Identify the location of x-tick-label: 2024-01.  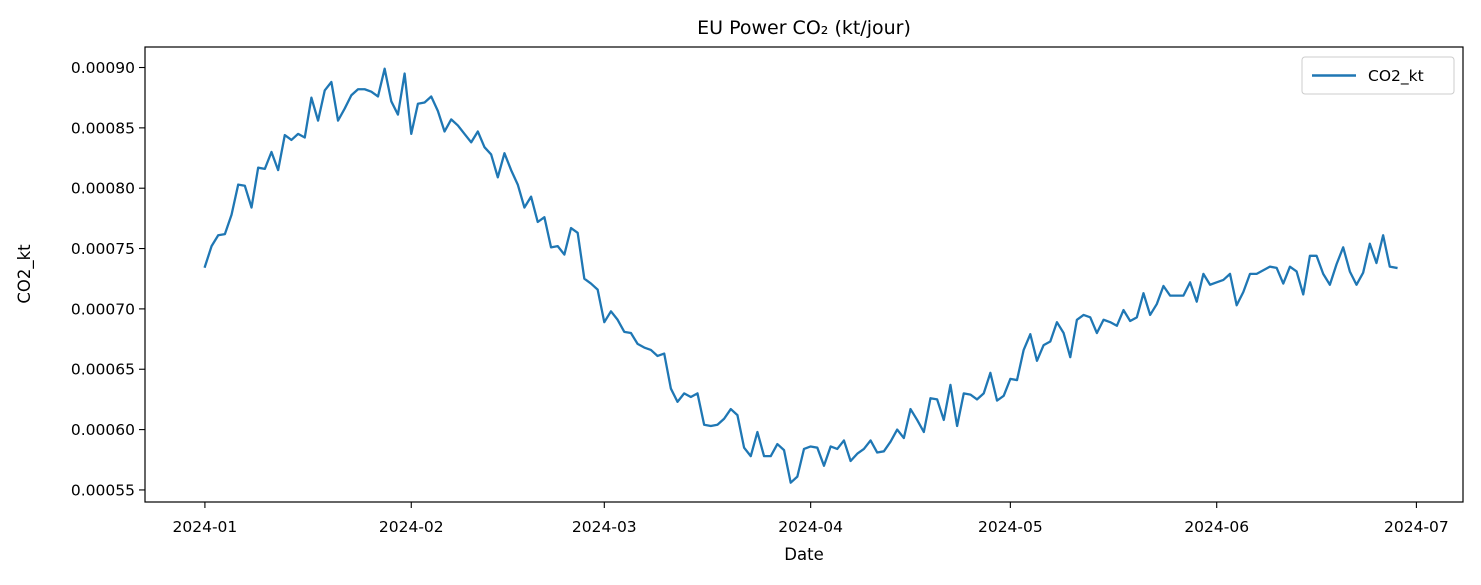
(205, 527).